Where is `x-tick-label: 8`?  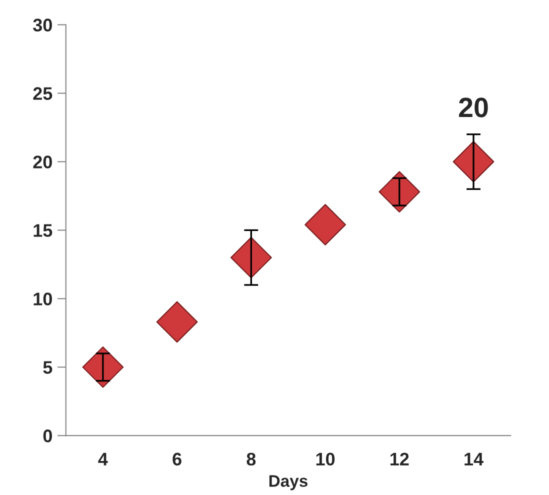 x-tick-label: 8 is located at coordinates (251, 459).